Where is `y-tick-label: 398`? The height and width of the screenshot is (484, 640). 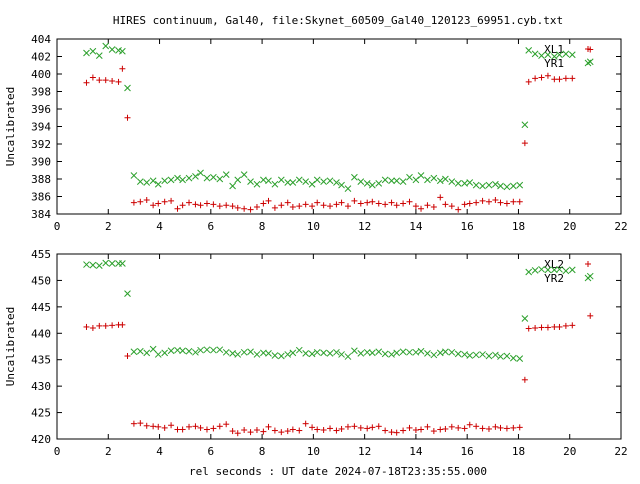 y-tick-label: 398 is located at coordinates (41, 92).